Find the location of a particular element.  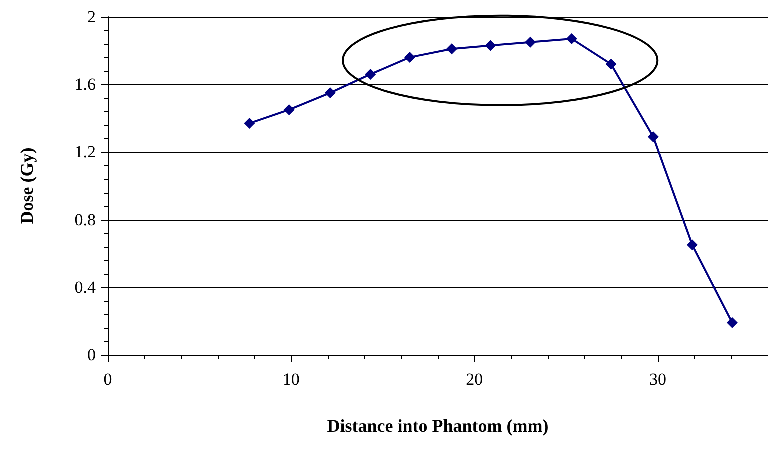

x-axis-title: Distance into Phantom (mm) is located at coordinates (438, 426).